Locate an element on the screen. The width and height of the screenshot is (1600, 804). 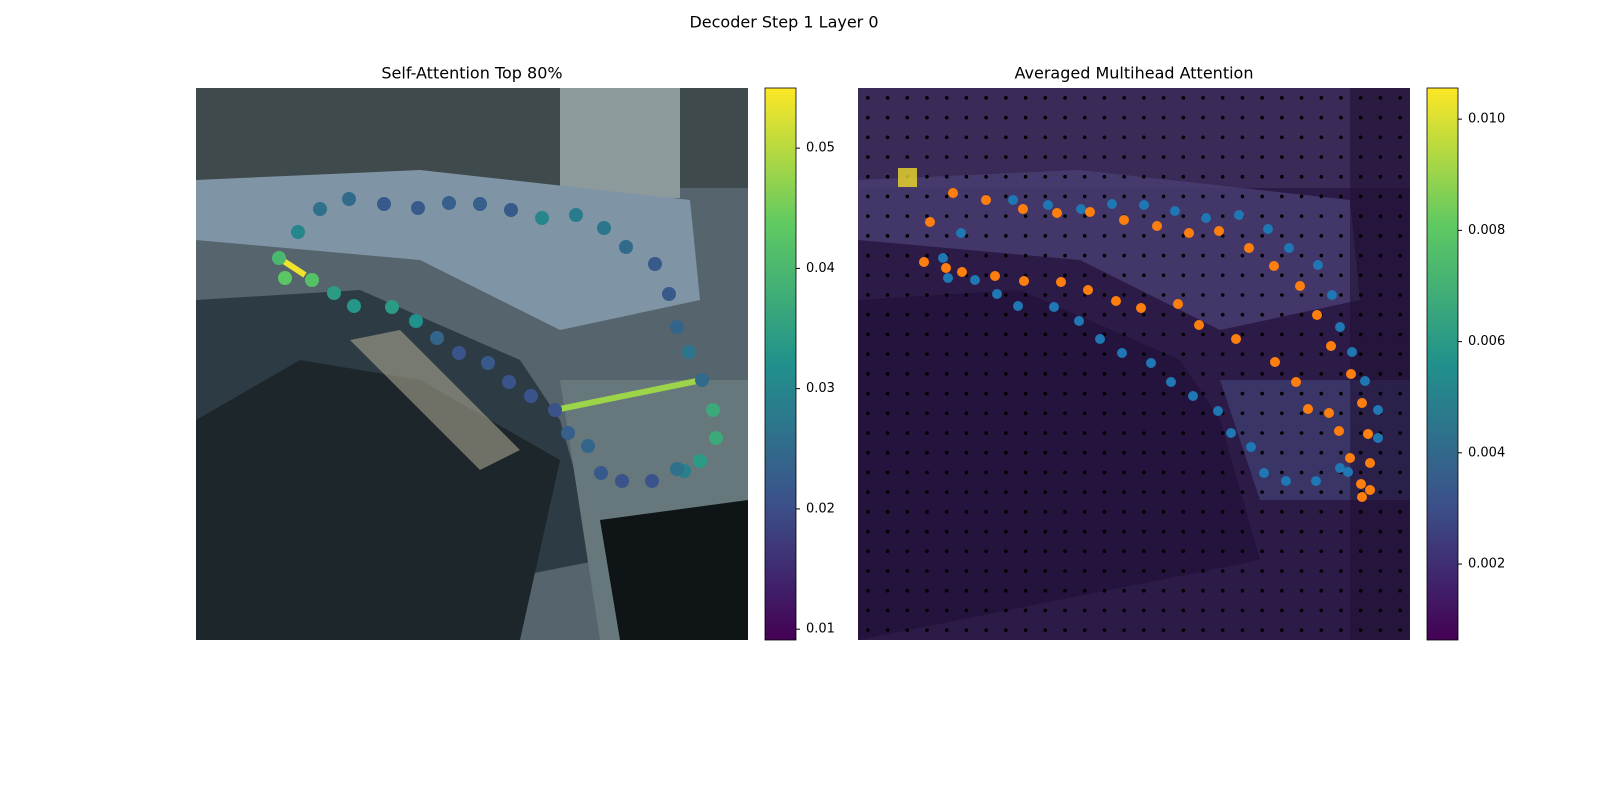
plot-area is located at coordinates (497, 340).